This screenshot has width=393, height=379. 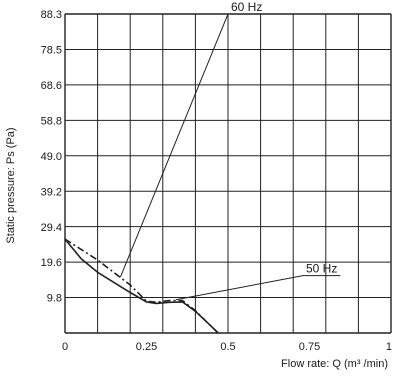 I want to click on x-tick-label: 0.5, so click(x=227, y=347).